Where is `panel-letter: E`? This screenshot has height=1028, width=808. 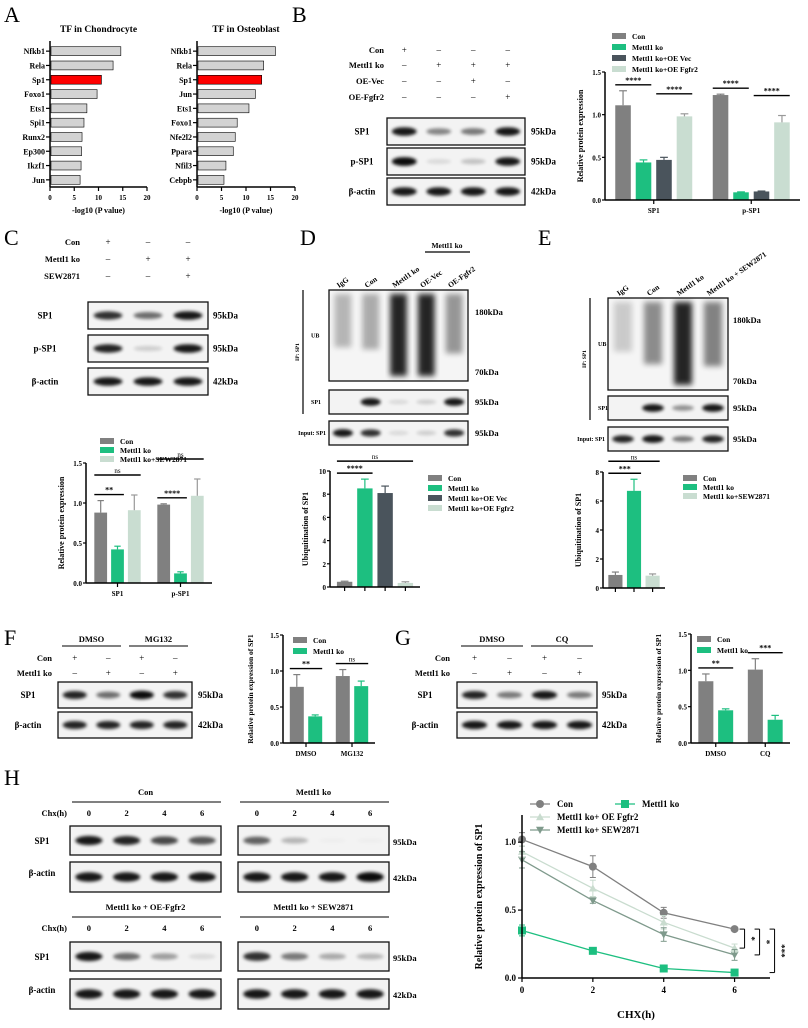
panel-letter: E is located at coordinates (544, 237).